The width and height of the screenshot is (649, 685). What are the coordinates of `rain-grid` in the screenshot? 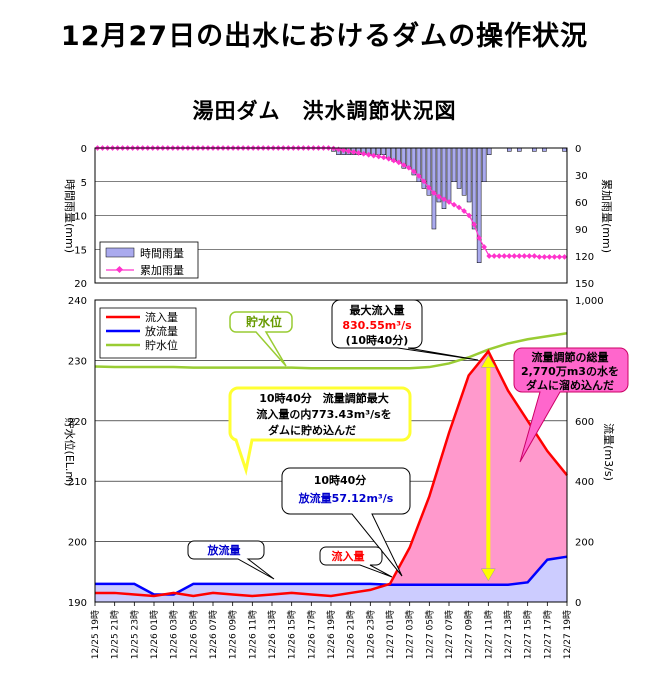 It's located at (331, 215).